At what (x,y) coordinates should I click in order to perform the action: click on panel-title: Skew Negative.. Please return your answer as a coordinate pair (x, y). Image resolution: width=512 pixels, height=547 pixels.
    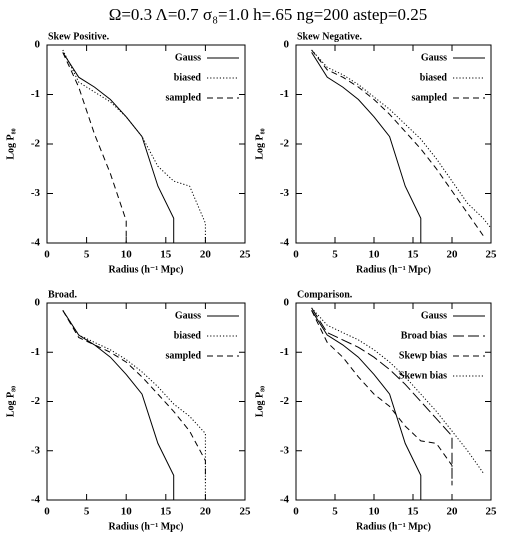
    Looking at the image, I should click on (329, 36).